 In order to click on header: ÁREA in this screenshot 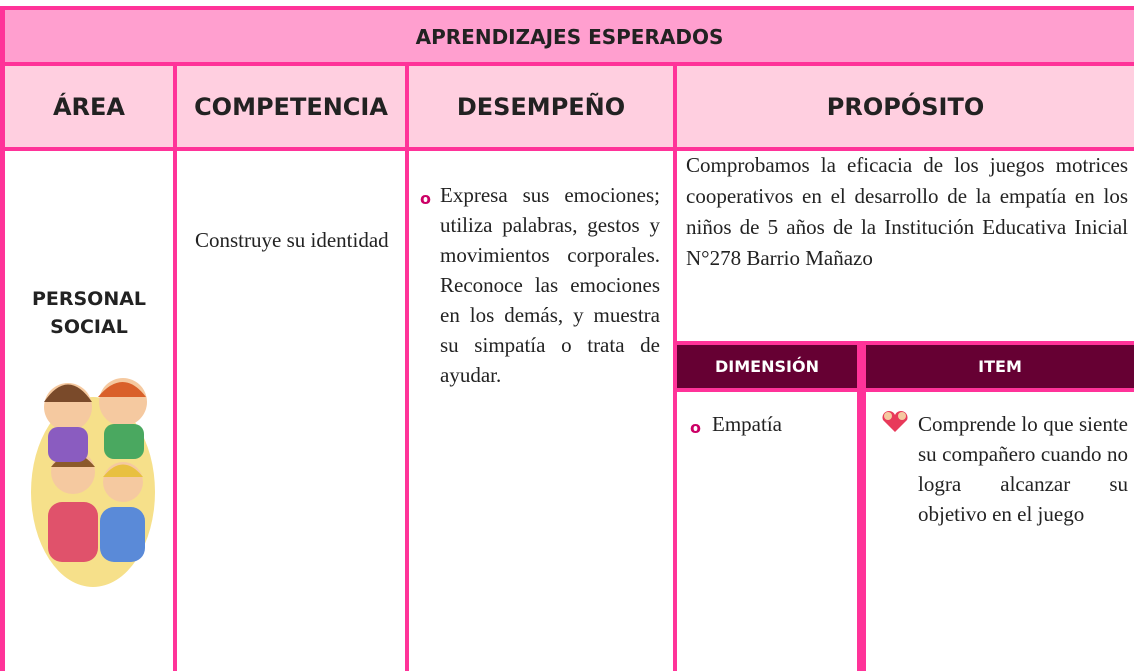, I will do `click(89, 107)`.